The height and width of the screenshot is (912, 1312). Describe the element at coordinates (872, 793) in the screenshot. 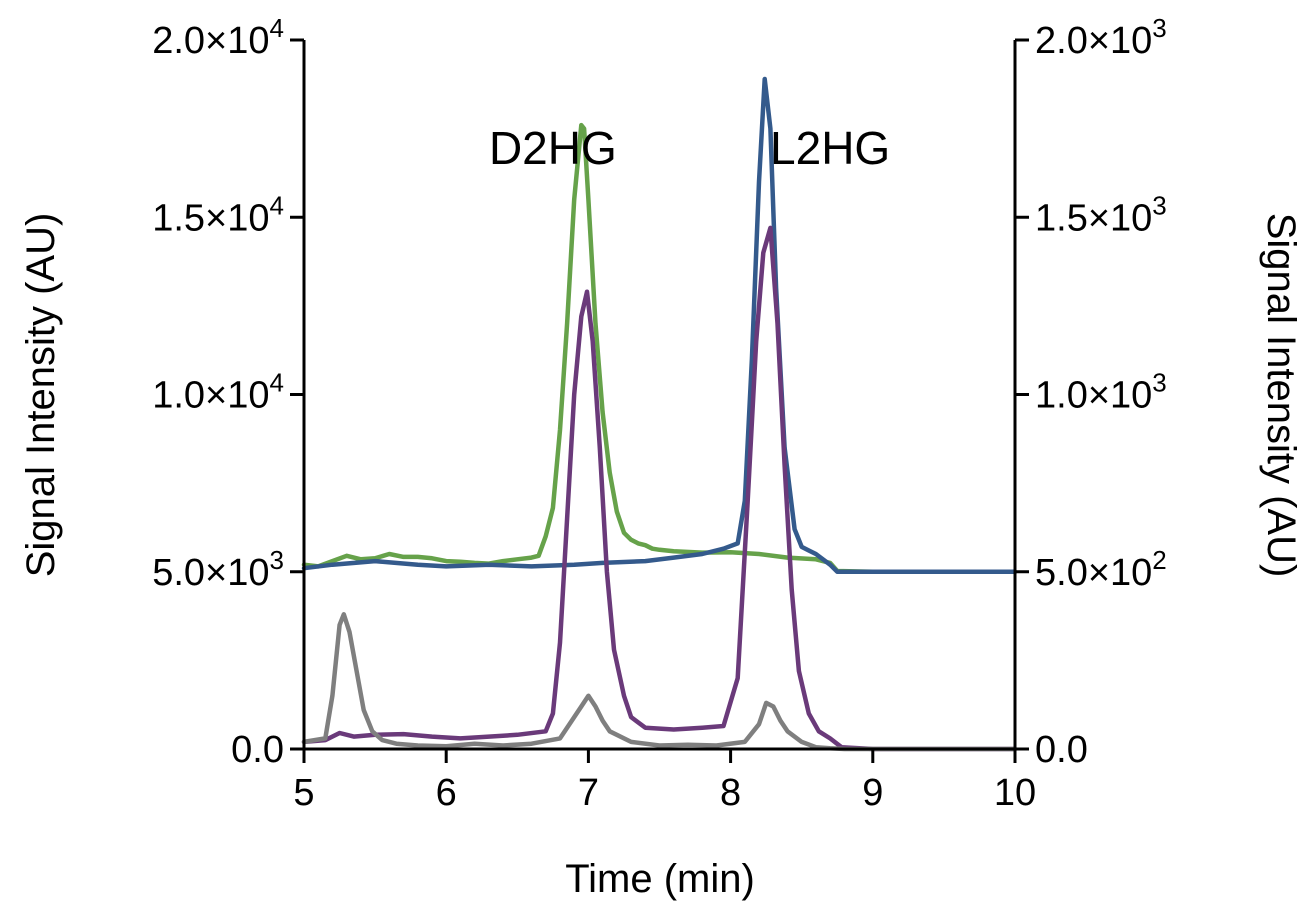

I see `x-tick-label: 9` at that location.